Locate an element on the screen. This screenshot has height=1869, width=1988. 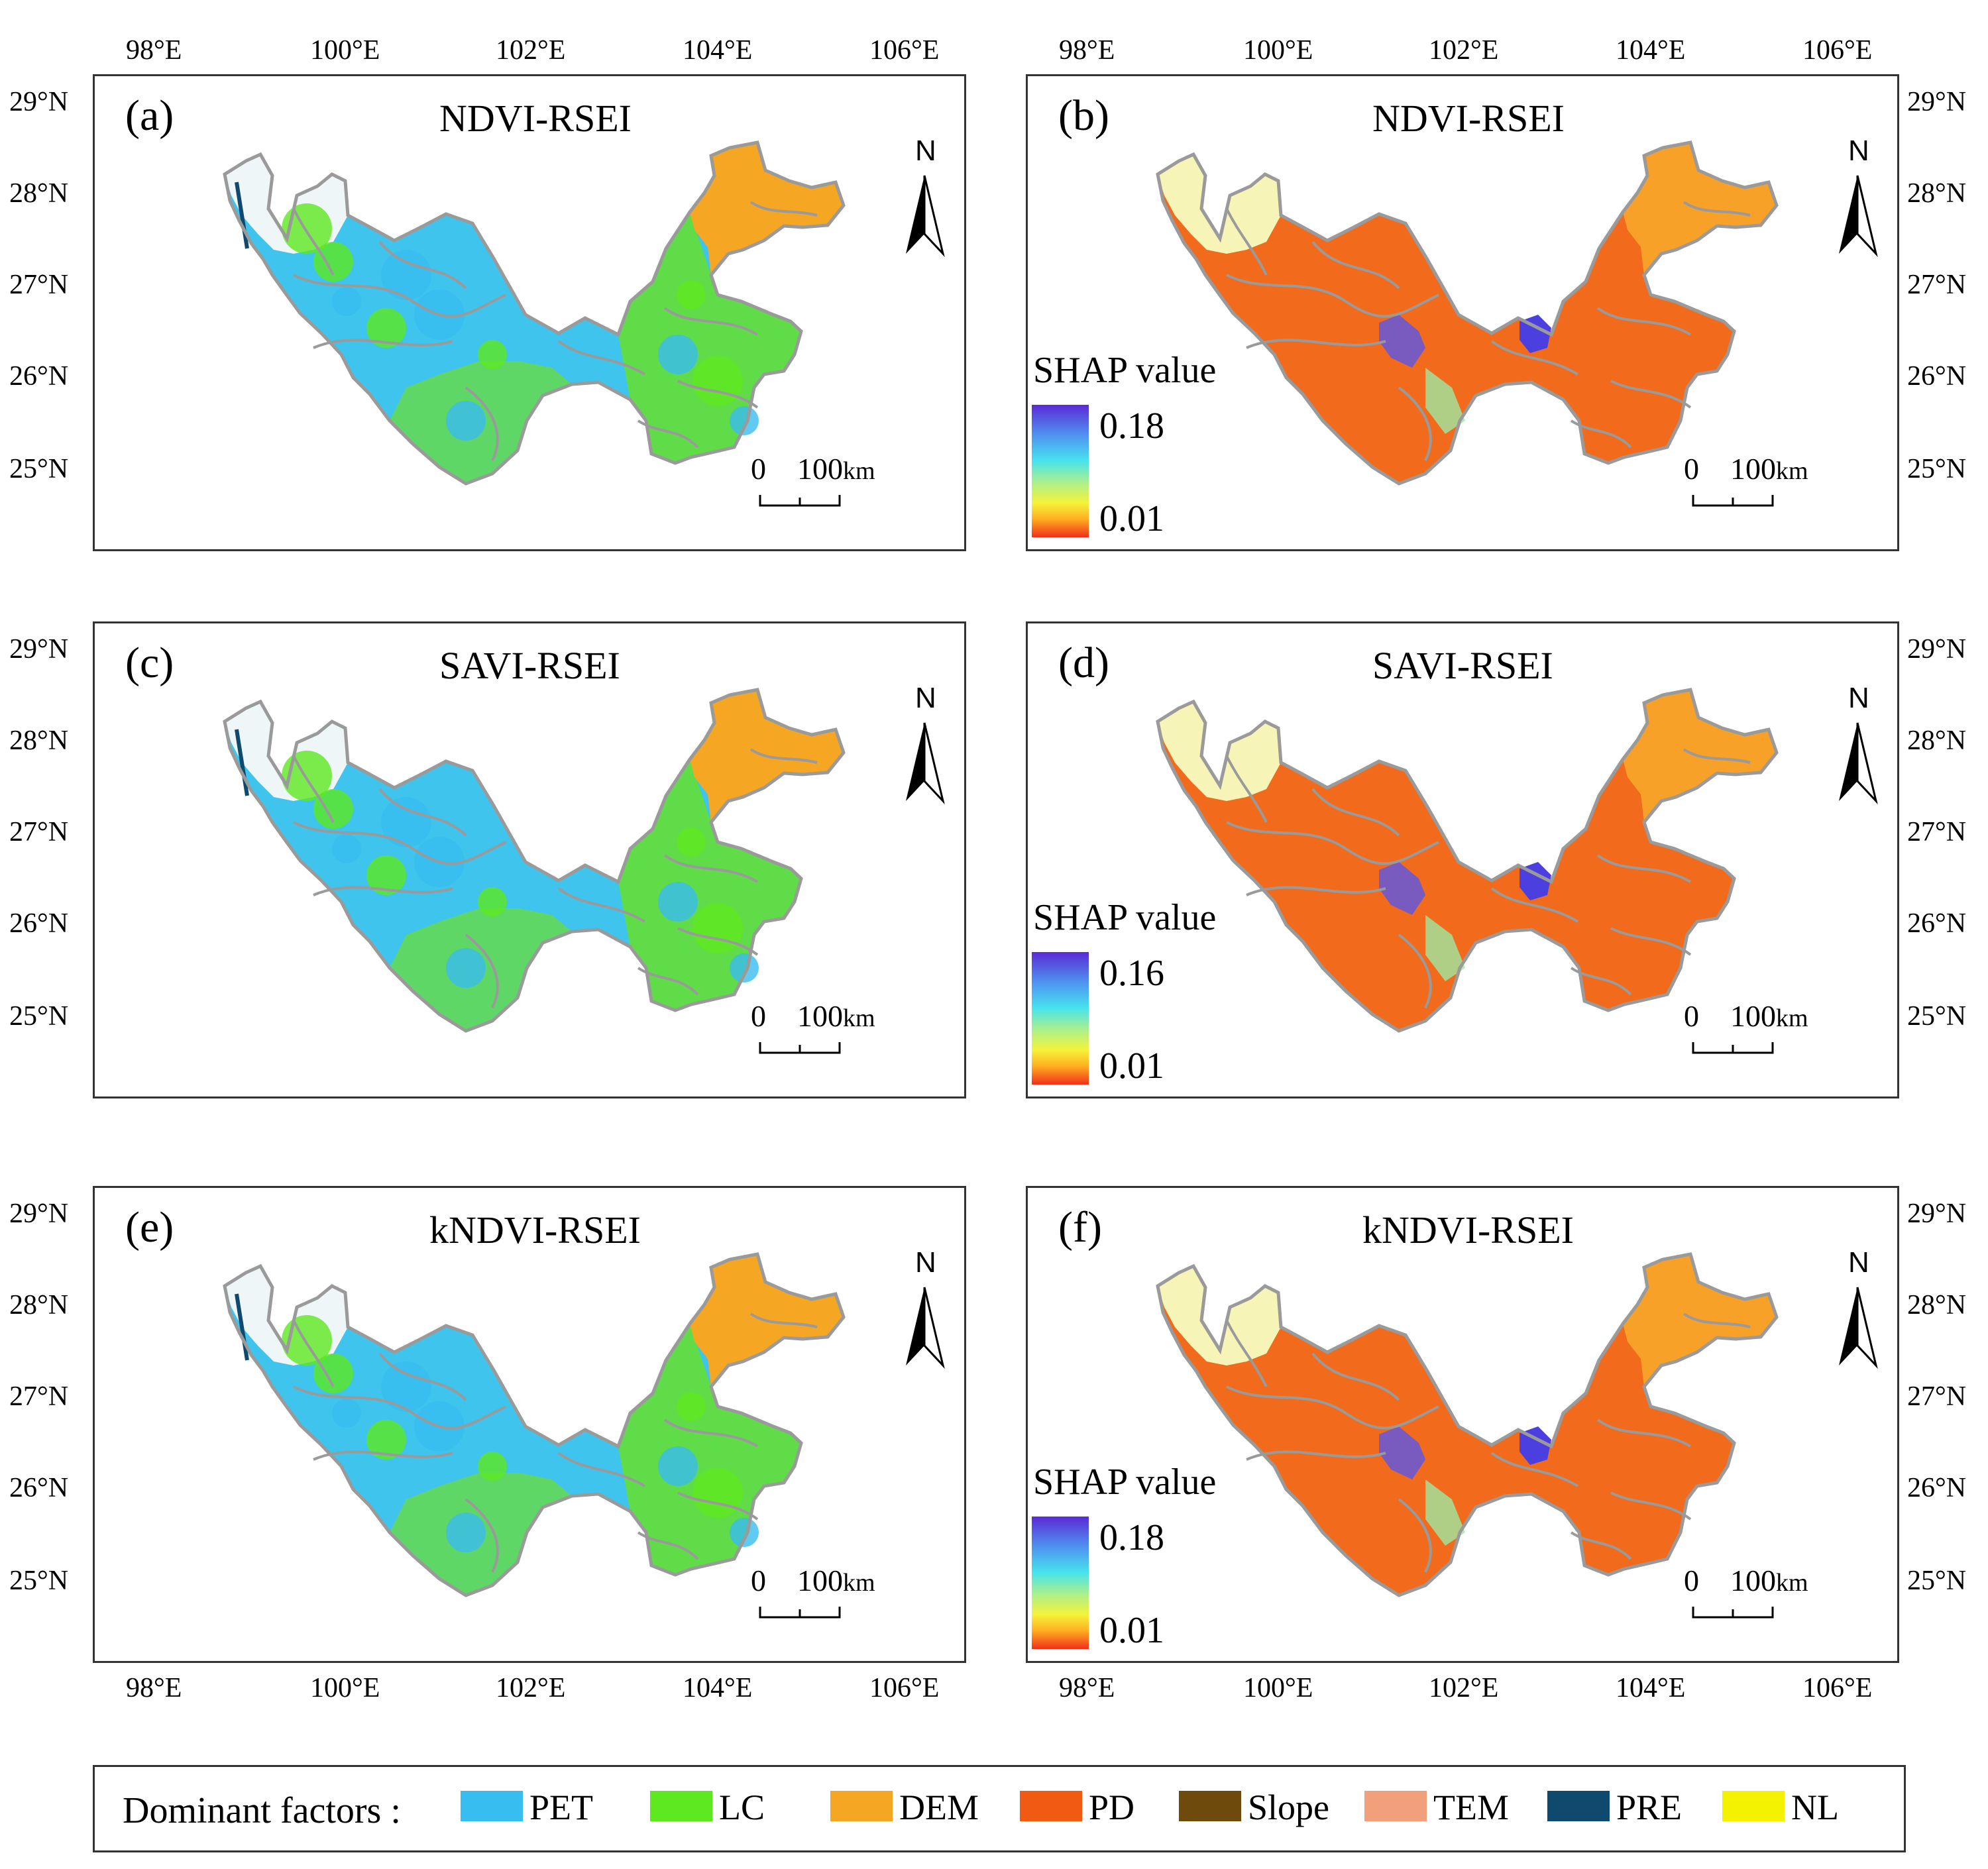
legend-label: NL is located at coordinates (1815, 1807).